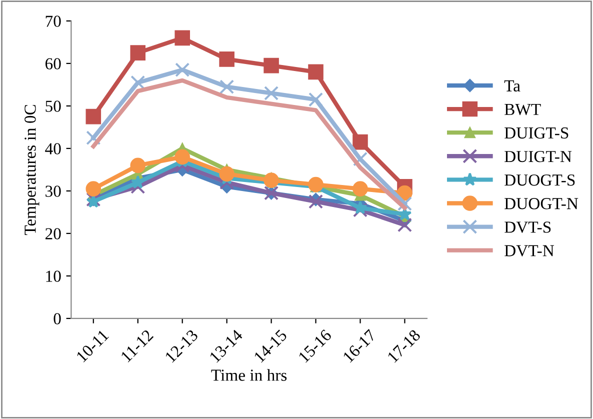 This screenshot has height=419, width=593. What do you see at coordinates (527, 227) in the screenshot?
I see `legend-label: DVT-S` at bounding box center [527, 227].